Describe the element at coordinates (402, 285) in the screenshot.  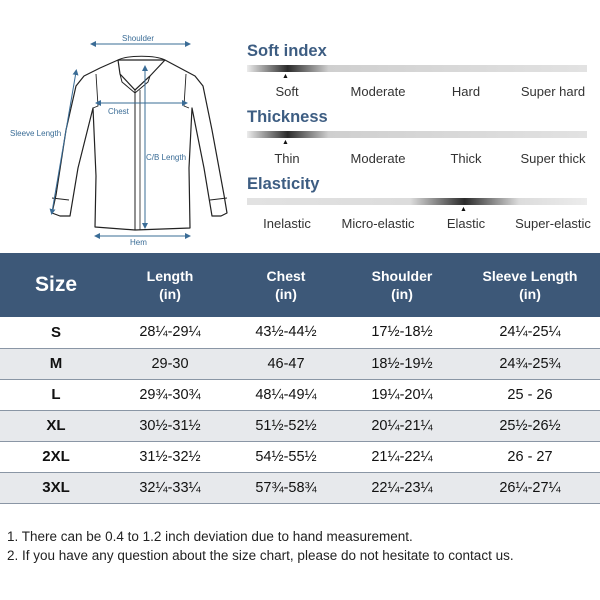
I see `shoulder-header: Shoulder (in)` at that location.